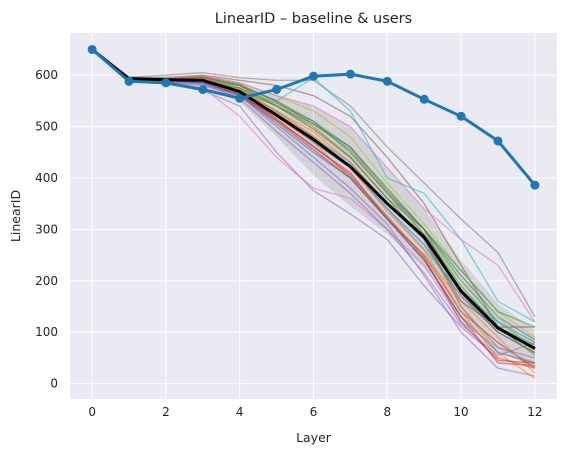 Image resolution: width=571 pixels, height=455 pixels. What do you see at coordinates (46, 332) in the screenshot?
I see `y-tick-label: 100` at bounding box center [46, 332].